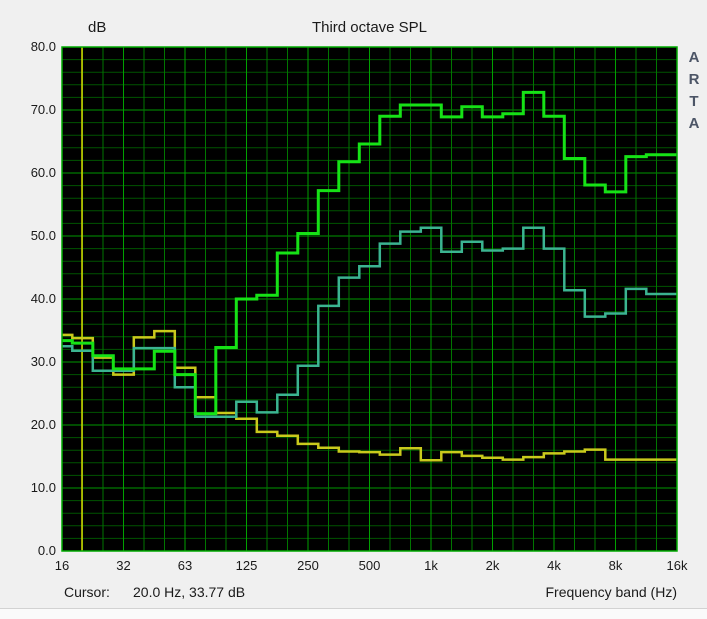  What do you see at coordinates (369, 27) in the screenshot?
I see `chart-title: Third octave SPL` at bounding box center [369, 27].